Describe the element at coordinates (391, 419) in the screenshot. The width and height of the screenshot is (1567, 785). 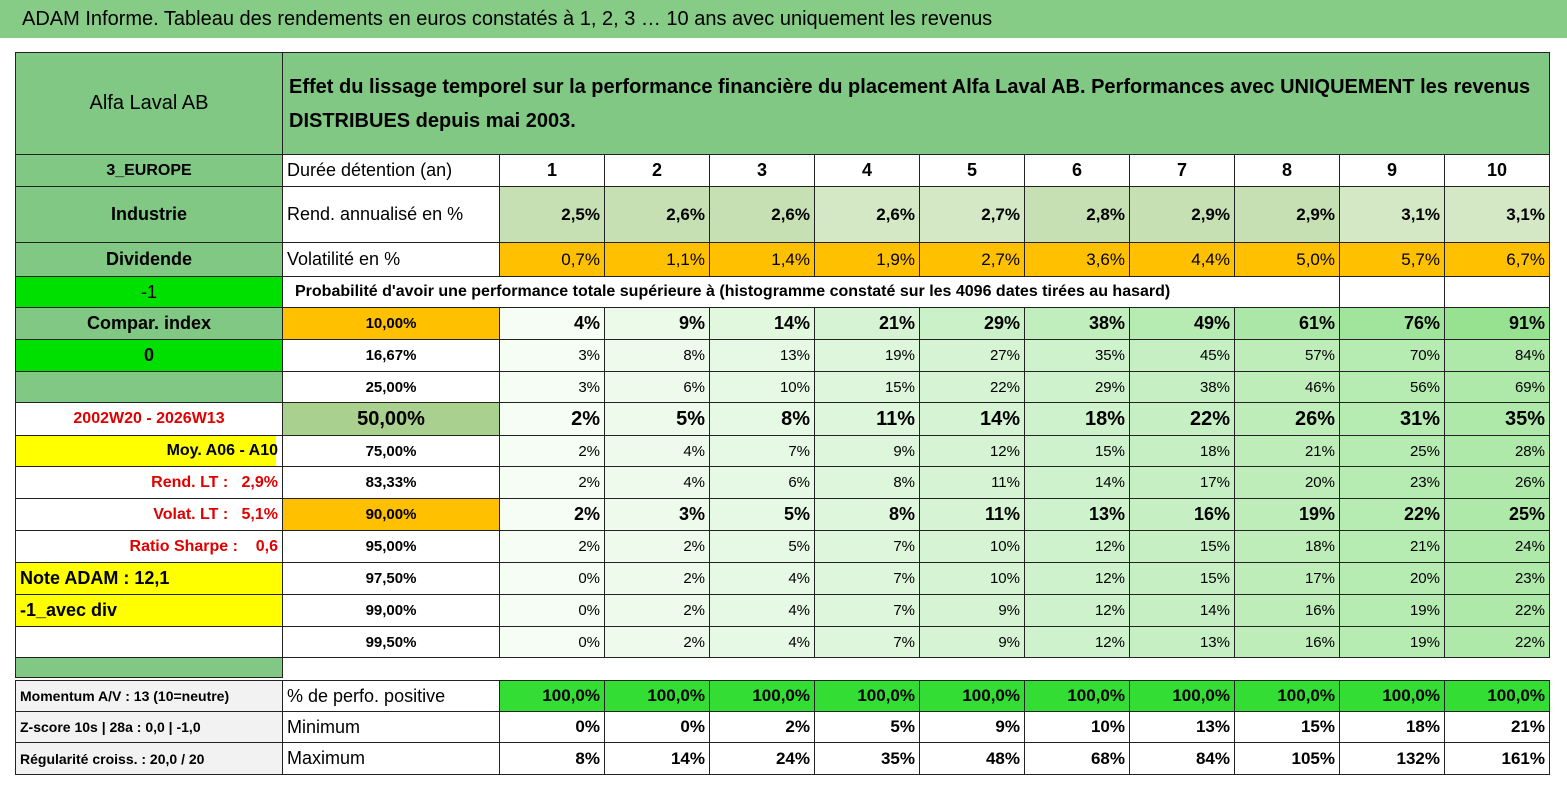
I see `threshold: 50,00%` at that location.